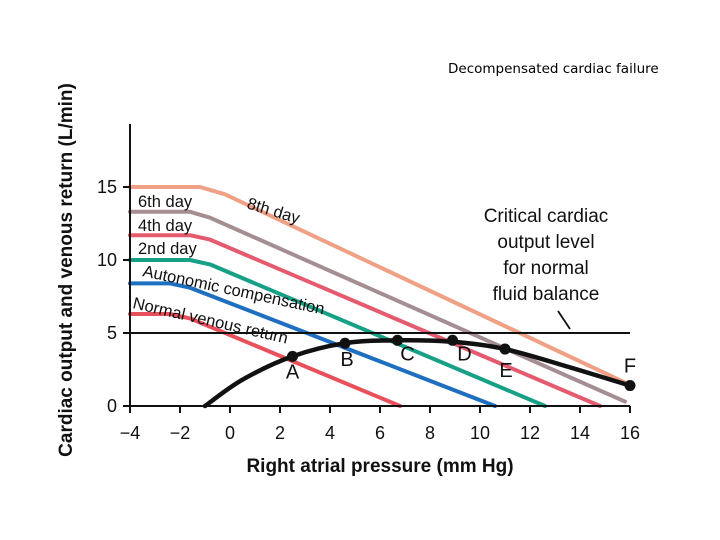 The height and width of the screenshot is (540, 720). Describe the element at coordinates (165, 202) in the screenshot. I see `curve-label-day6: 6th day` at that location.